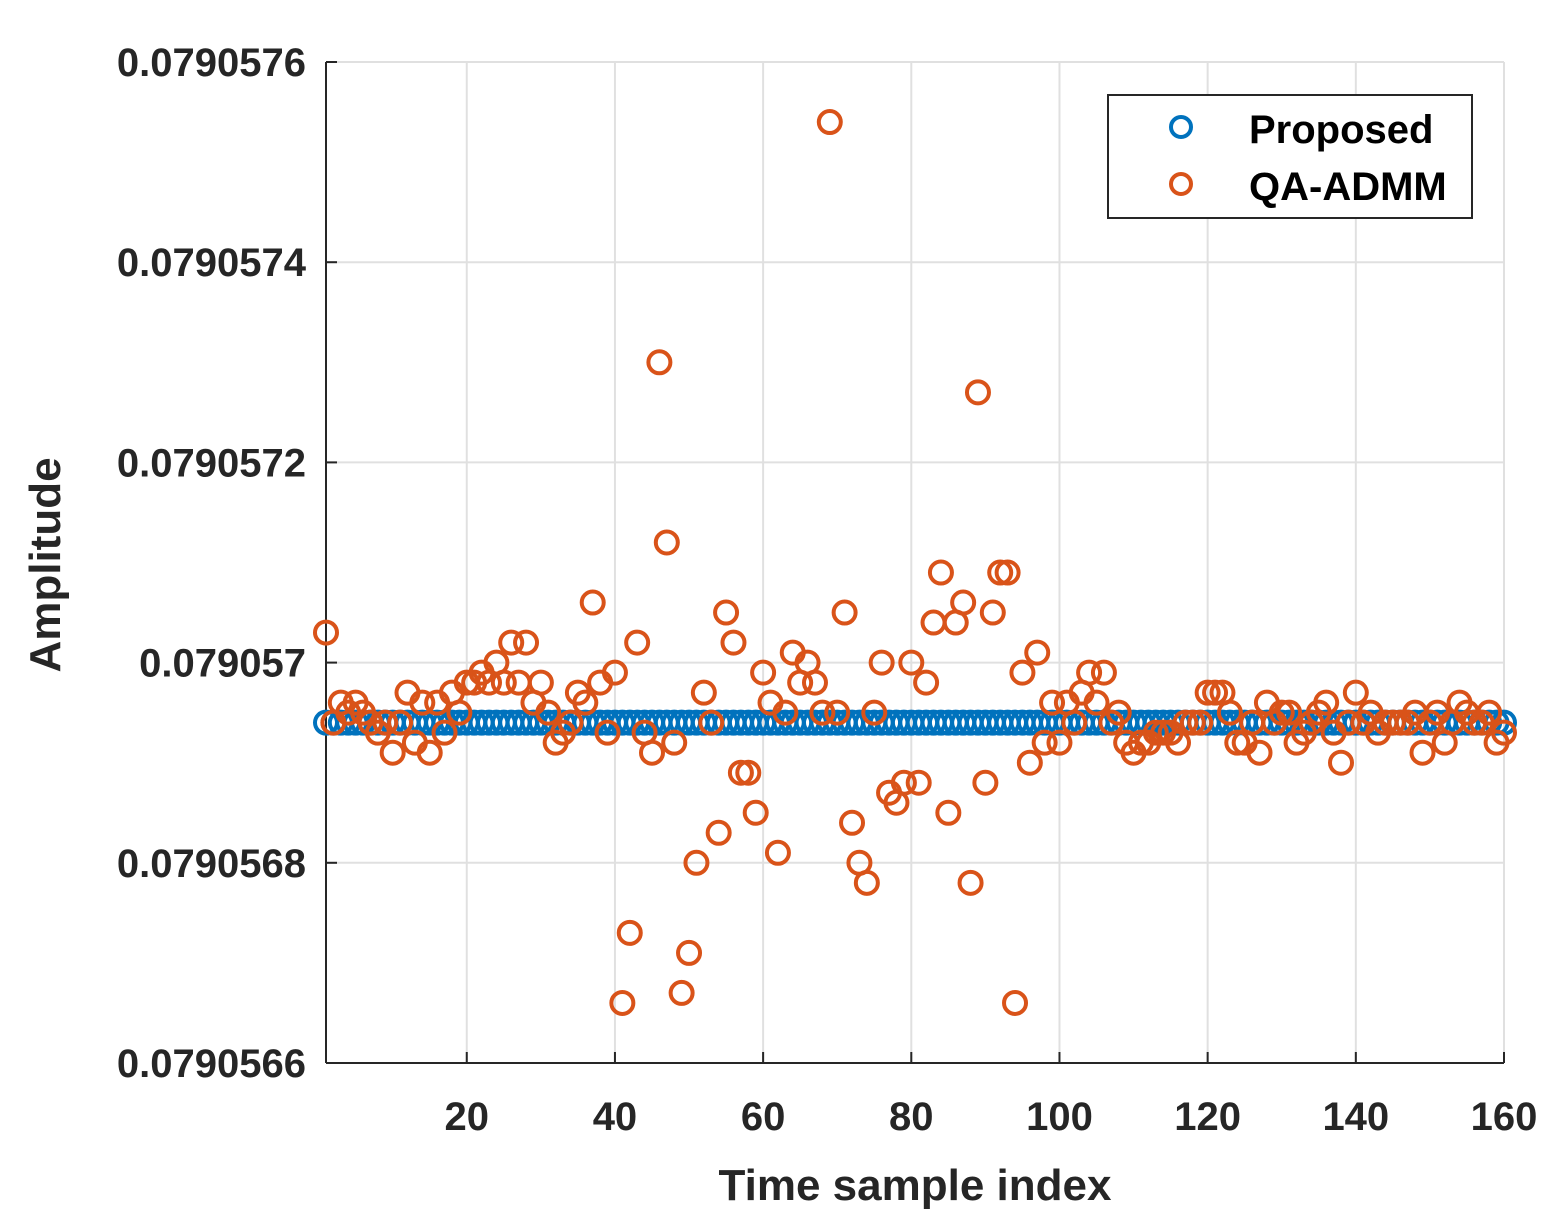  I want to click on legend-marker-qa-admm, so click(1181, 184).